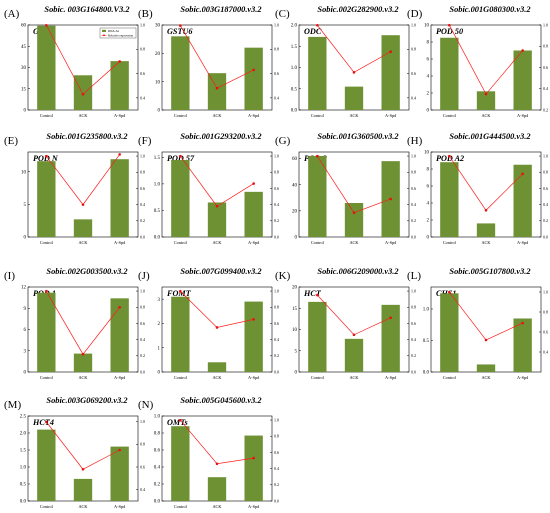 The image size is (550, 513). Describe the element at coordinates (11, 141) in the screenshot. I see `panel-letter: (E)` at that location.